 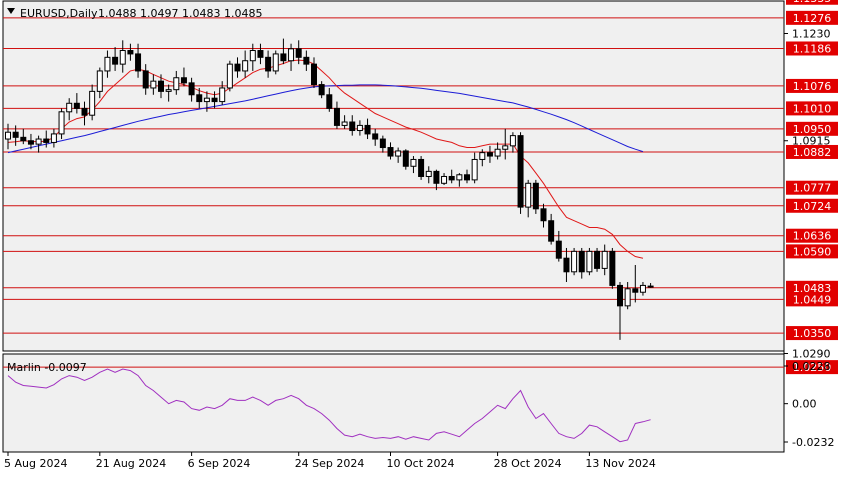 I want to click on level-tag-label: 1.0724, so click(x=812, y=206).